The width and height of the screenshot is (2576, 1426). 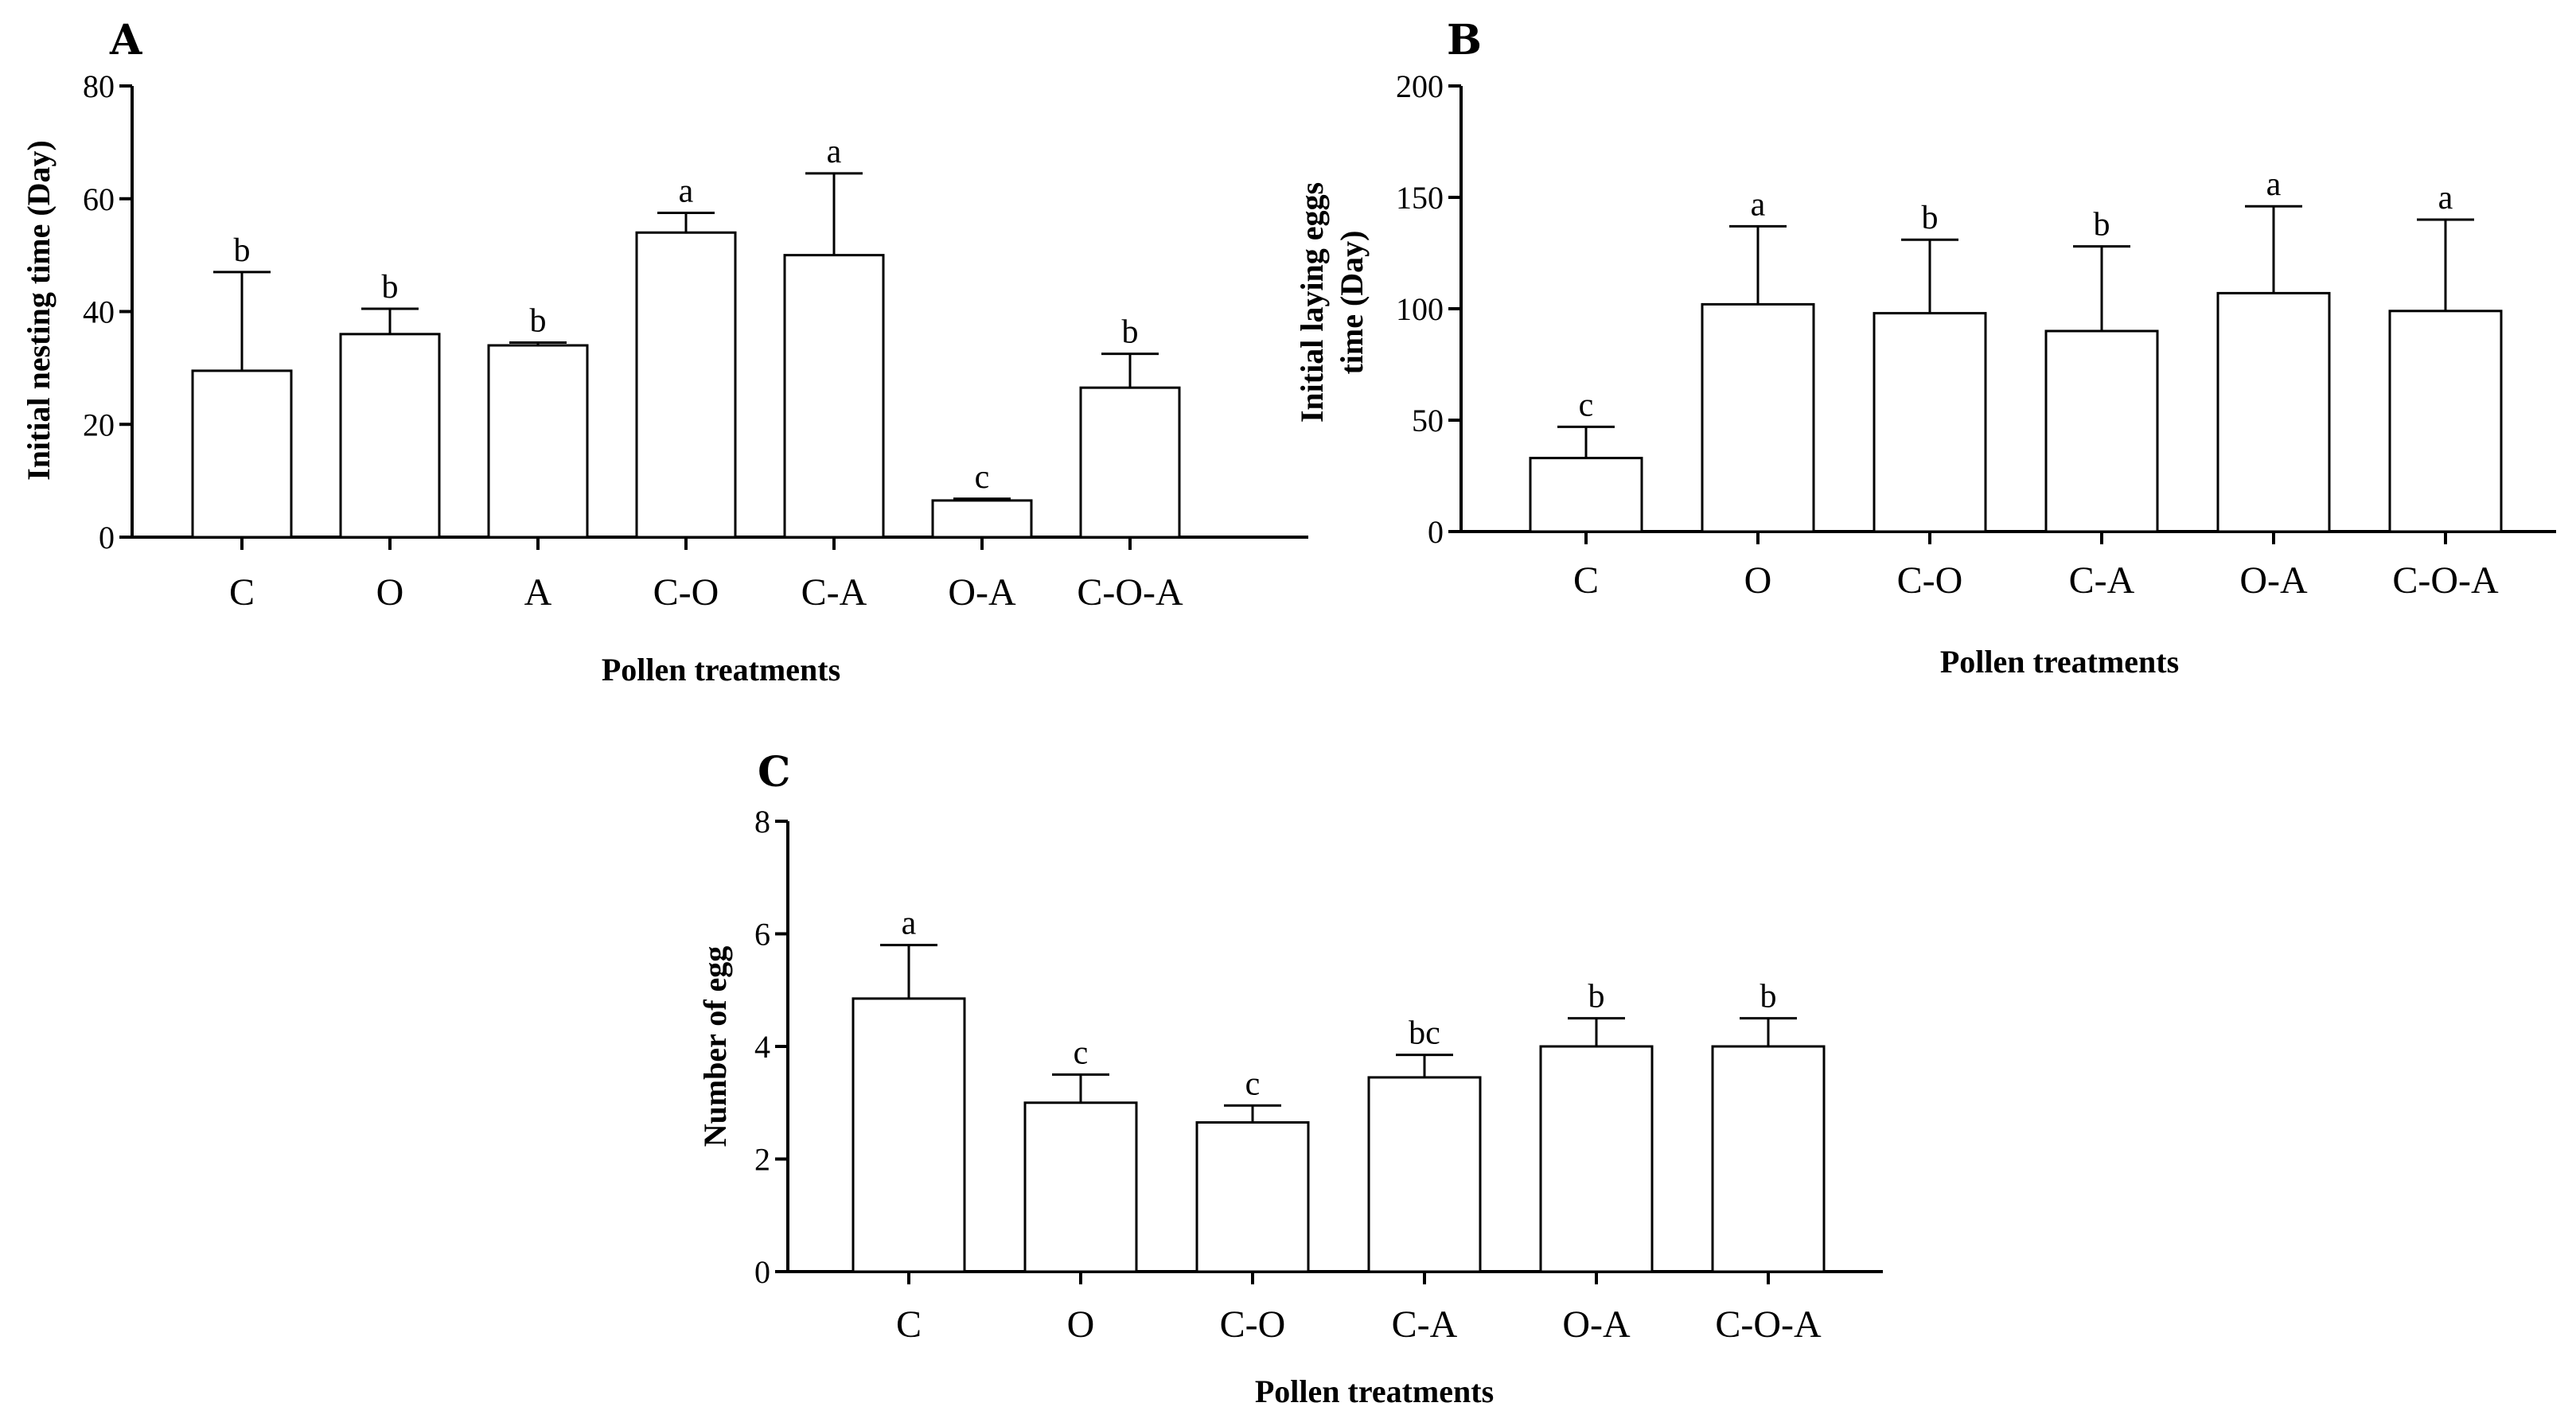 I want to click on panel-c-x-tick-label: C-O-A, so click(x=1768, y=1324).